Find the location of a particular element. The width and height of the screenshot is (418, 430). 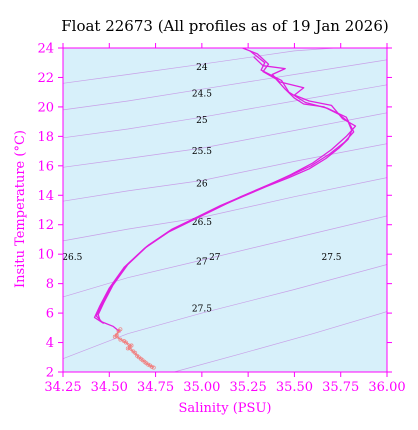

density-contour-label: 24.5 is located at coordinates (202, 95).